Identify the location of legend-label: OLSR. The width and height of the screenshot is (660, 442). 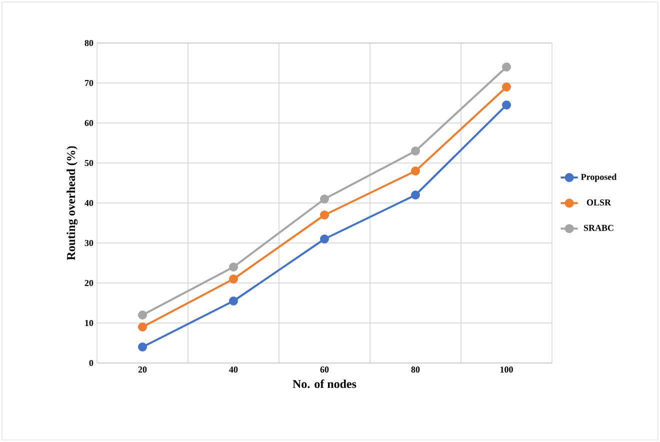
(599, 202).